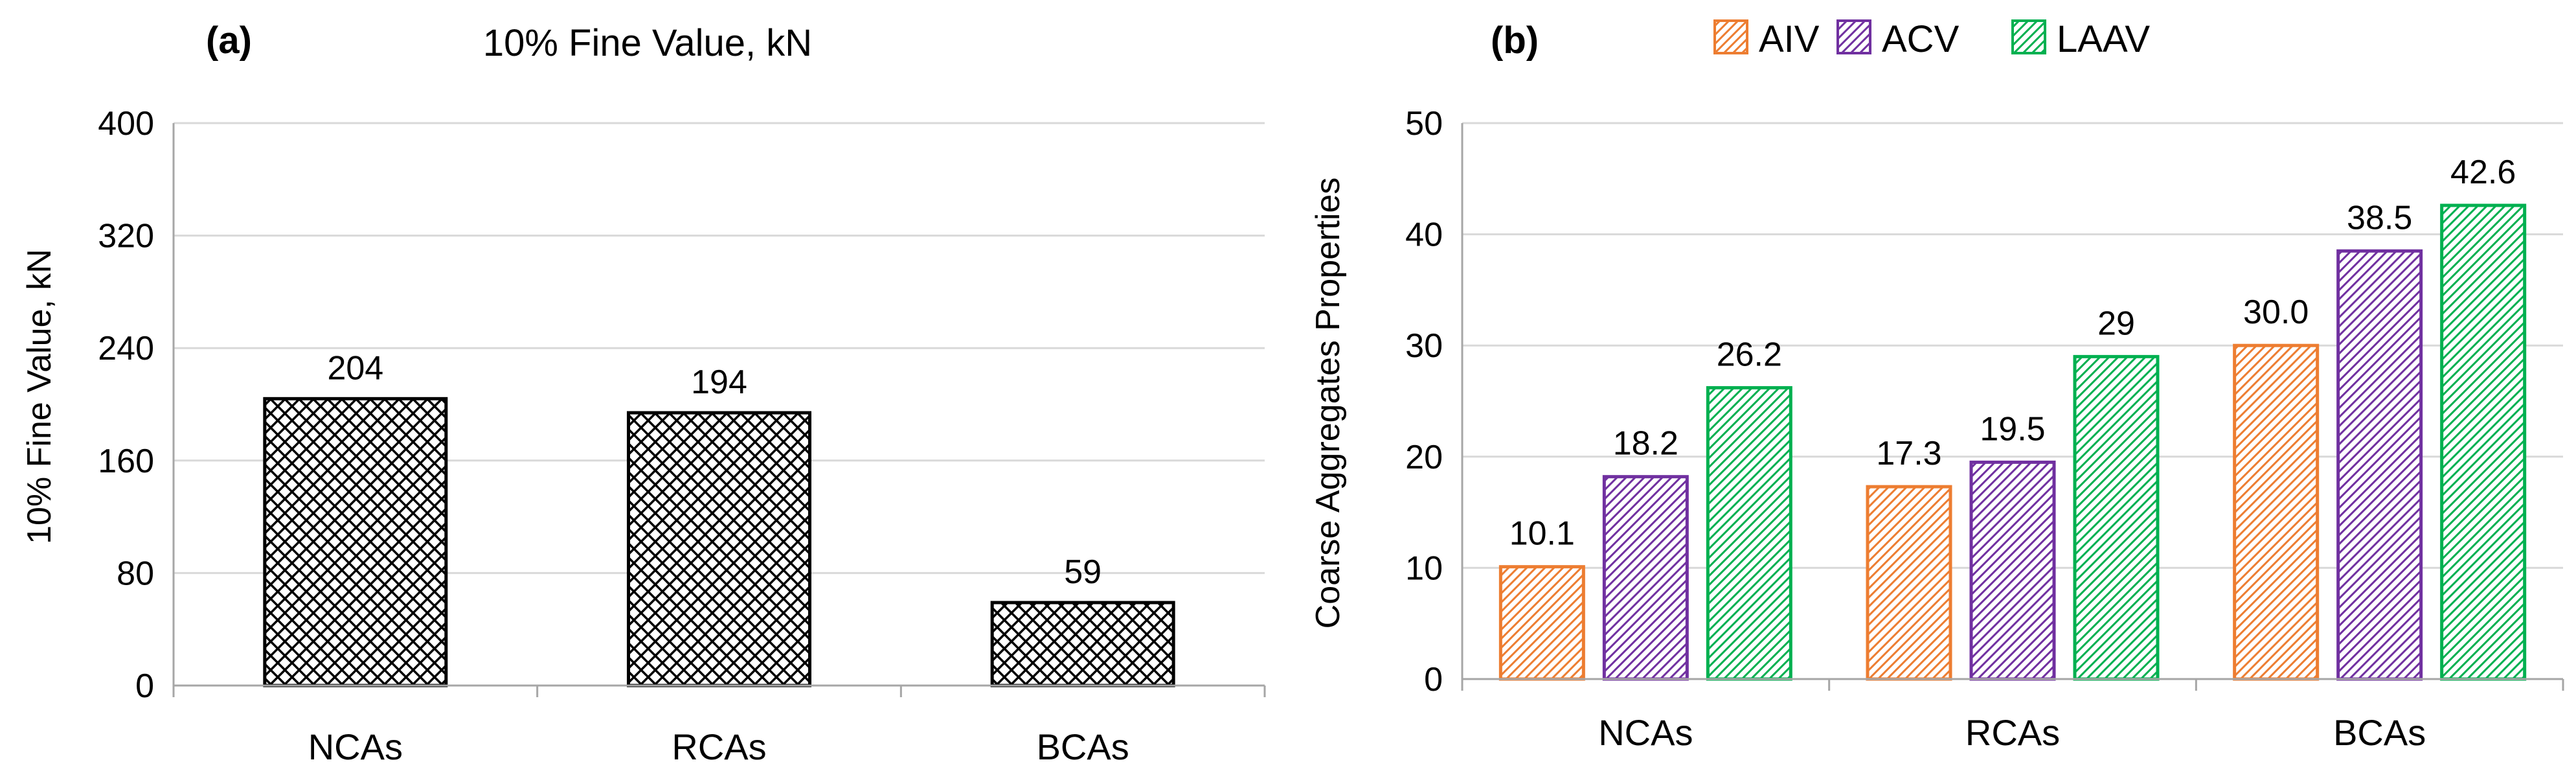 Image resolution: width=2576 pixels, height=773 pixels. I want to click on y-tick-label: 160, so click(126, 461).